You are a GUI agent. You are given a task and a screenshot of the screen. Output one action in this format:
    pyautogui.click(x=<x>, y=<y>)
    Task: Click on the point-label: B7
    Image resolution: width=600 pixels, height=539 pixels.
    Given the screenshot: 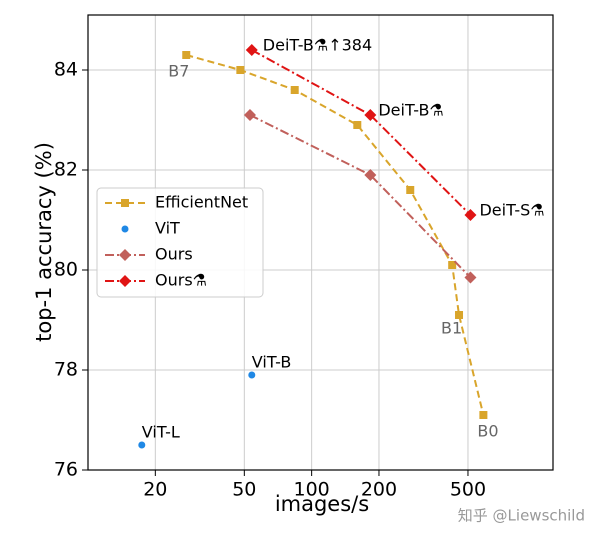 What is the action you would take?
    pyautogui.click(x=178, y=71)
    